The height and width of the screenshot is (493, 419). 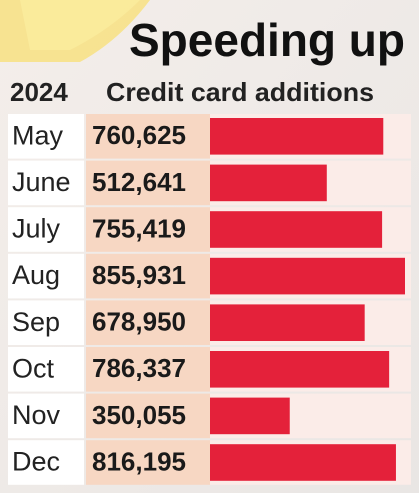 What do you see at coordinates (139, 415) in the screenshot?
I see `value-label: 350,055` at bounding box center [139, 415].